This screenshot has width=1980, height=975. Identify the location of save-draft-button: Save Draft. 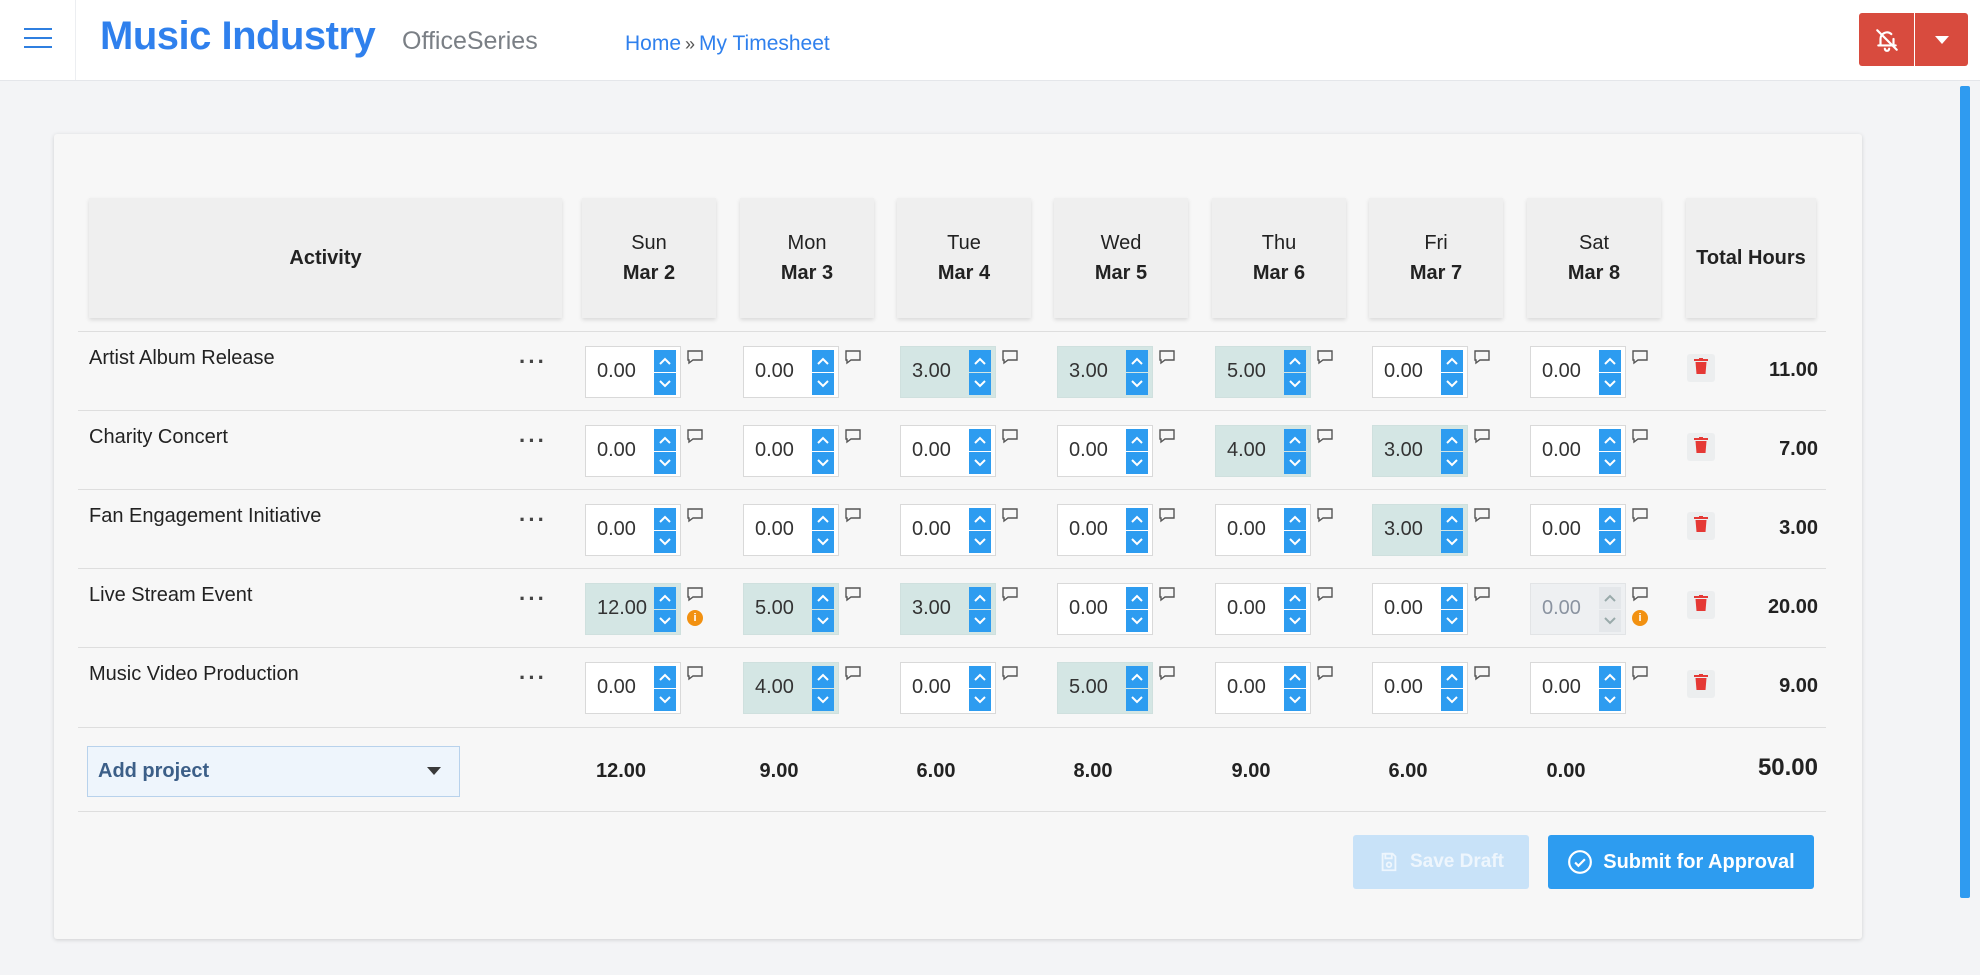
(1441, 862).